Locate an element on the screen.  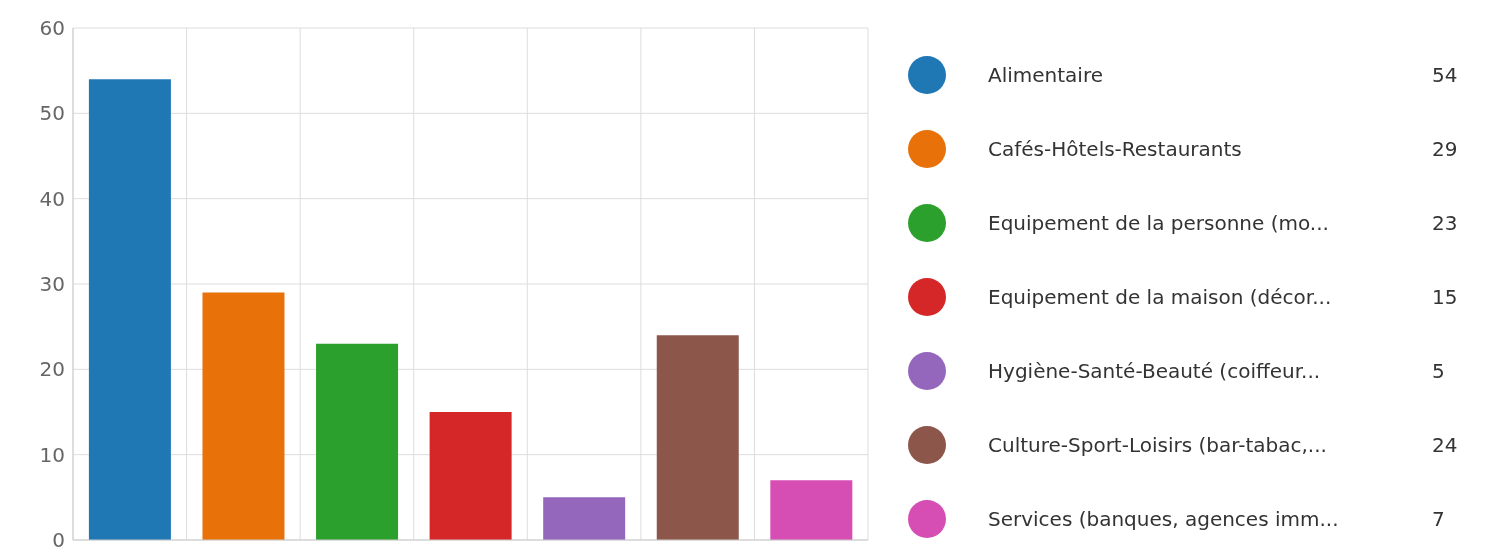
legend-label: Alimentaire is located at coordinates (1046, 75).